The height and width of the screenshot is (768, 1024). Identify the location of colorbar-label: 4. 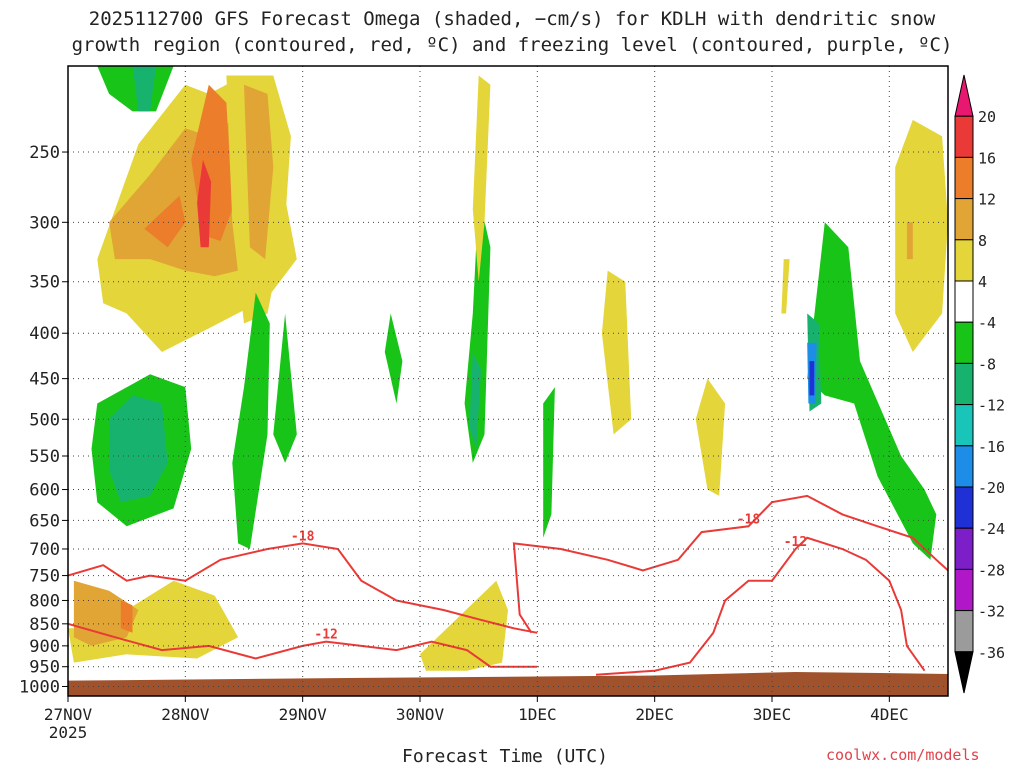
(982, 282).